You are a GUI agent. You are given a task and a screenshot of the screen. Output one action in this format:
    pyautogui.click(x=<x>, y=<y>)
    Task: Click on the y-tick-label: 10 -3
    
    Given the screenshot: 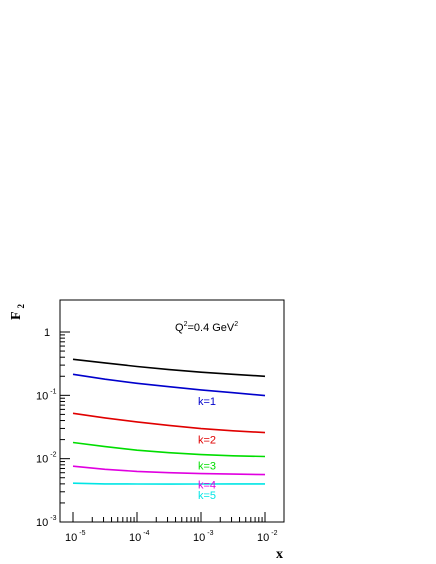 What is the action you would take?
    pyautogui.click(x=46, y=522)
    